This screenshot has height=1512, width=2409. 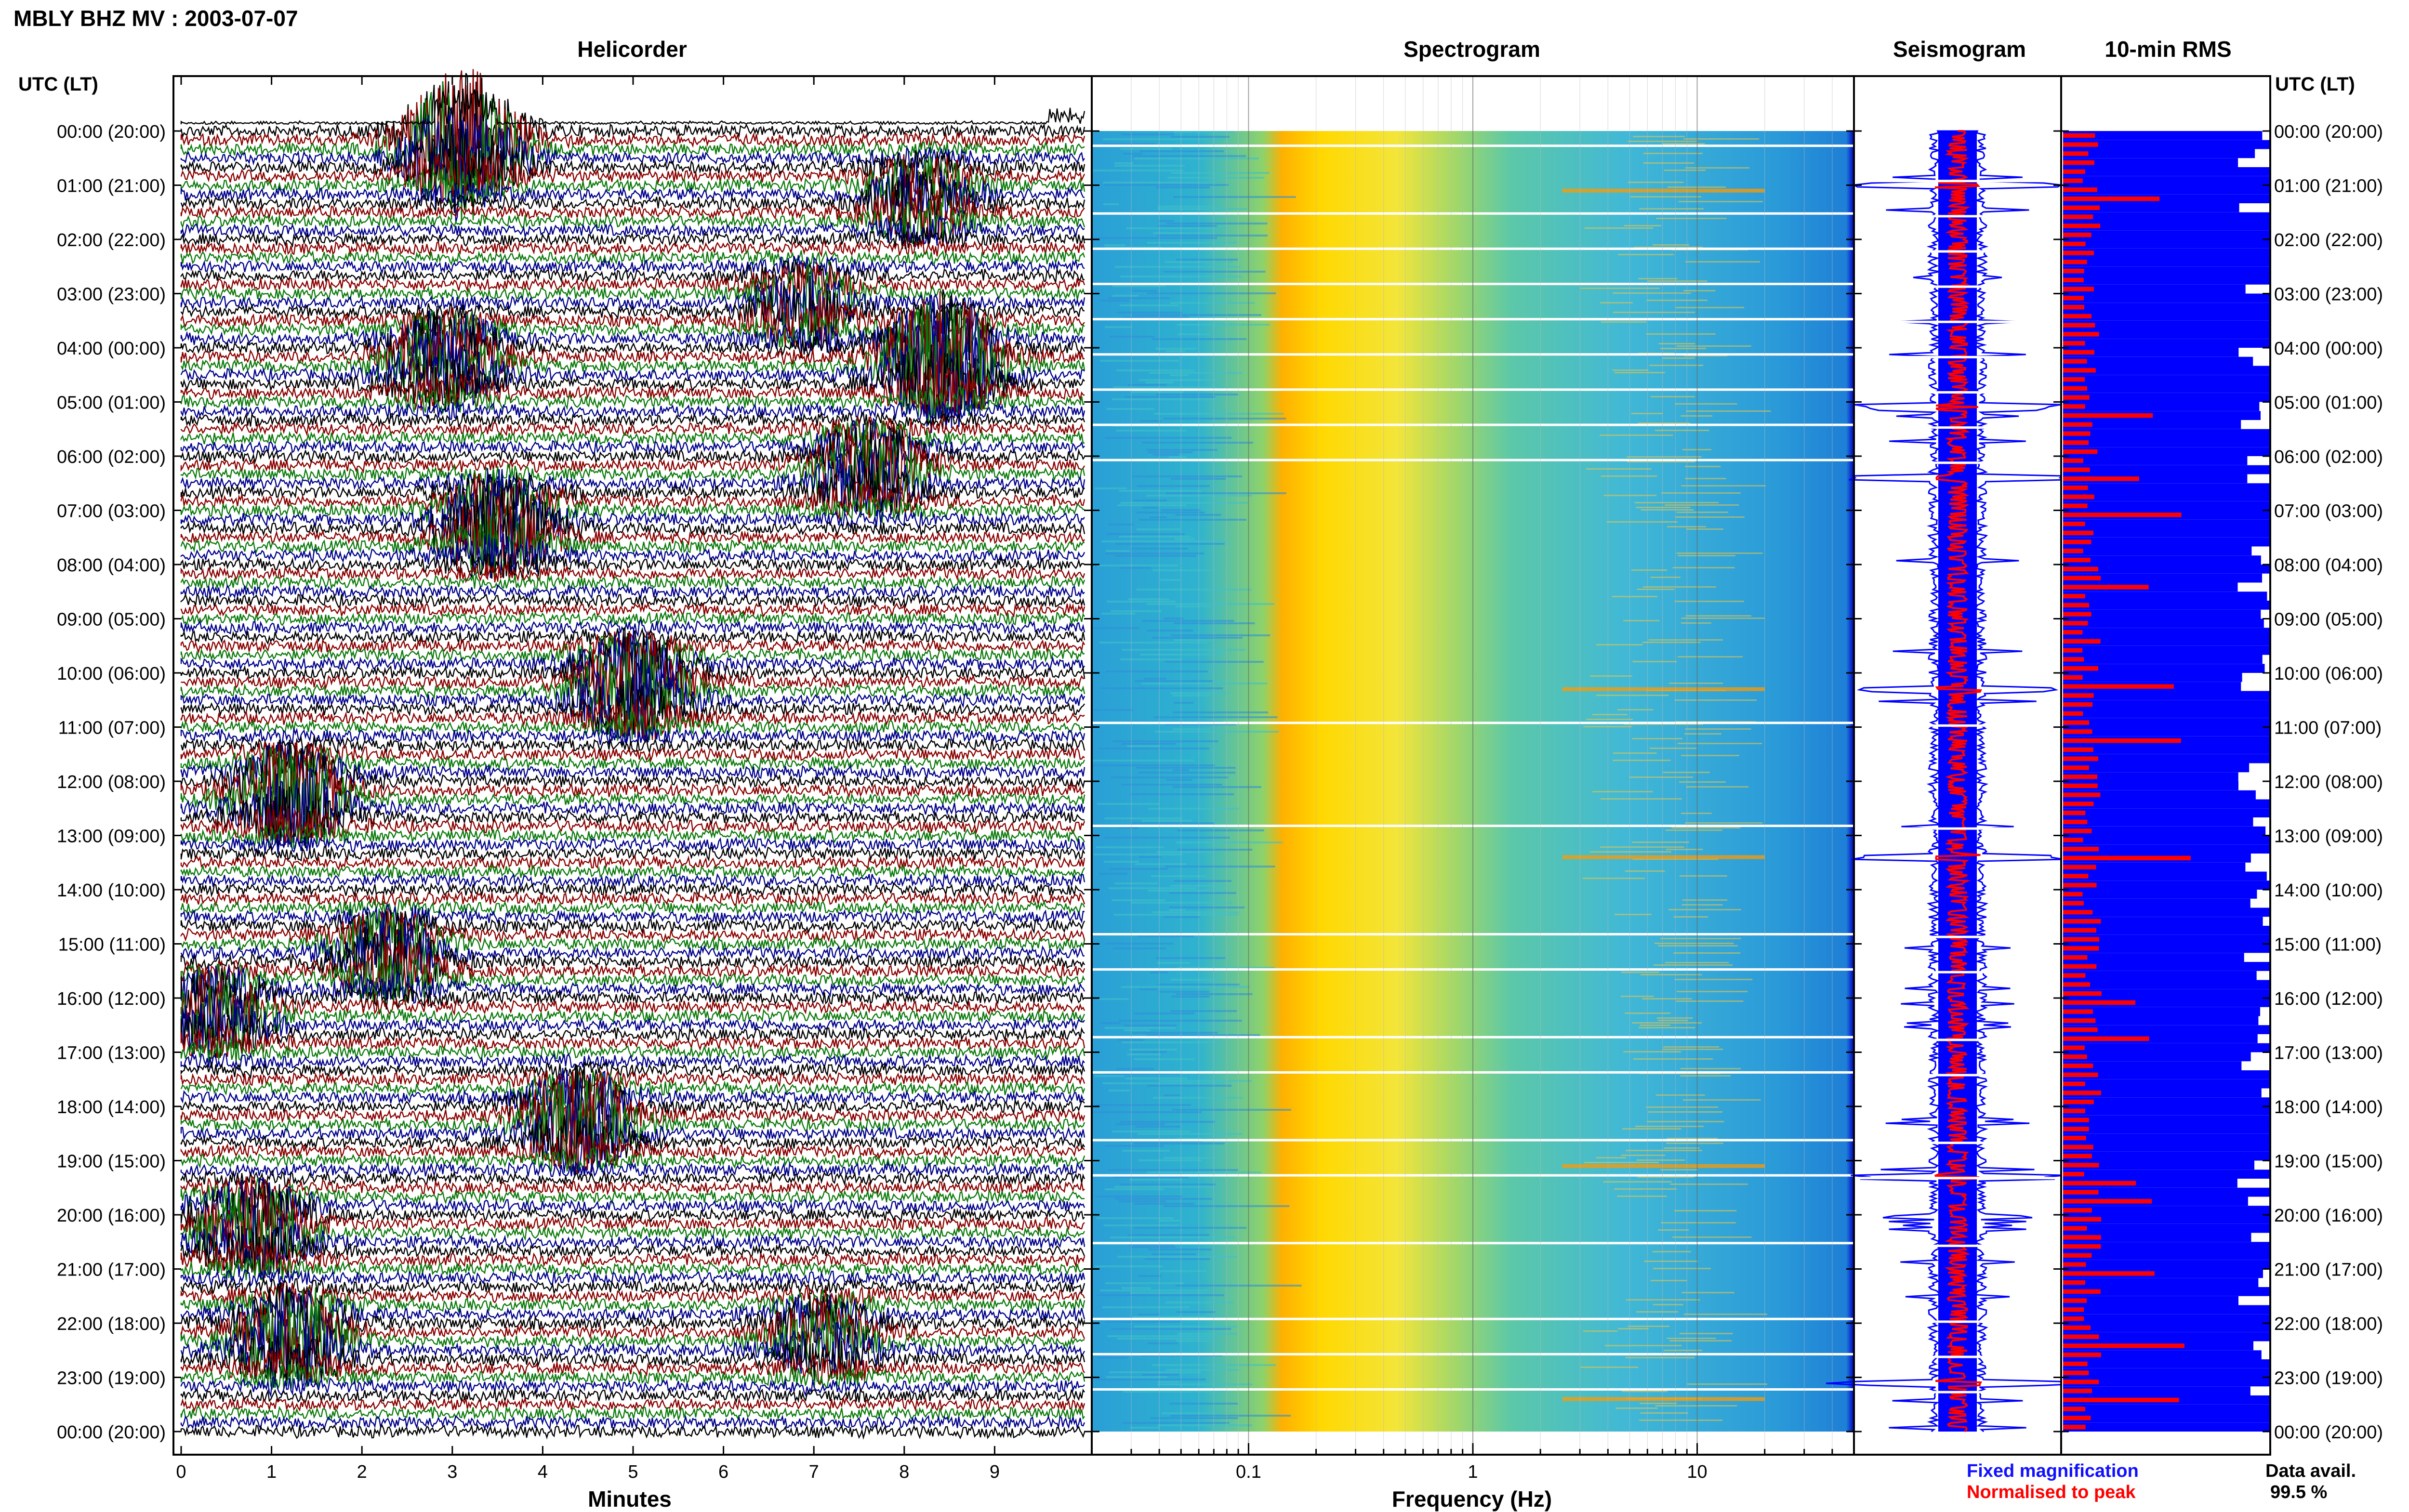 What do you see at coordinates (155, 18) in the screenshot?
I see `figure-title: MBLY BHZ MV : 2003-07-07` at bounding box center [155, 18].